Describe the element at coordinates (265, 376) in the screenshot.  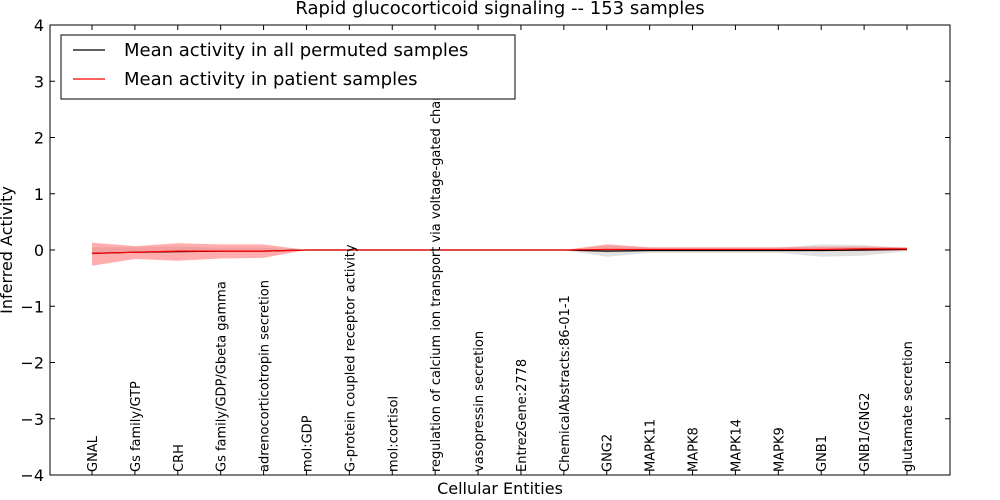
I see `x-tick-label: adrenocorticotropin secretion` at that location.